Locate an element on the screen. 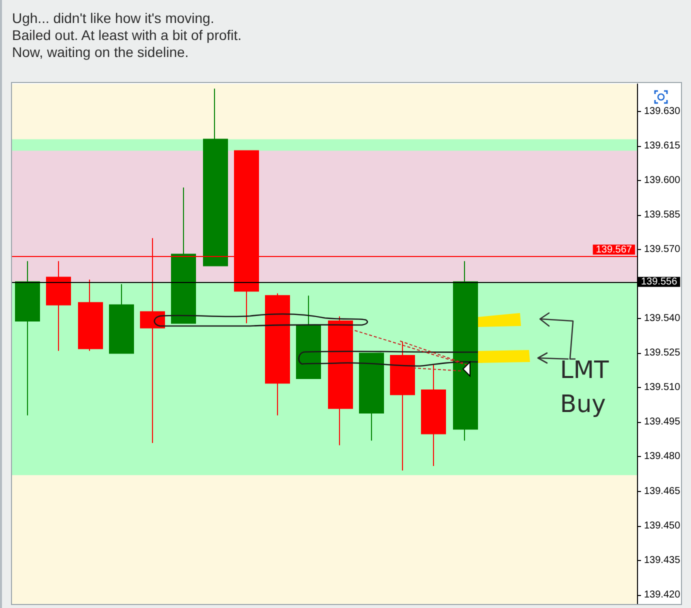  annotation: LMT Buy is located at coordinates (588, 387).